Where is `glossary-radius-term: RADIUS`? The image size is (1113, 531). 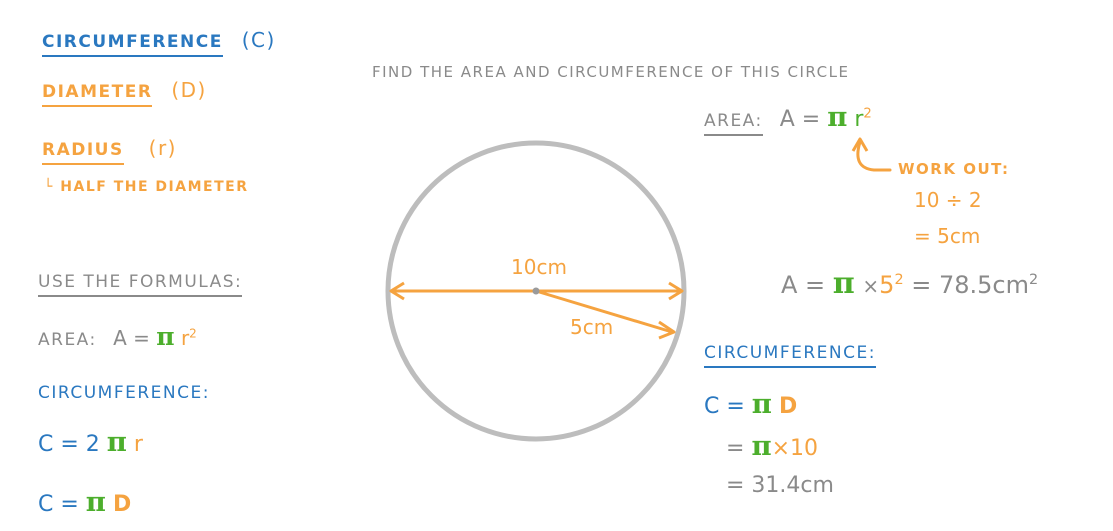
glossary-radius-term: RADIUS is located at coordinates (83, 152).